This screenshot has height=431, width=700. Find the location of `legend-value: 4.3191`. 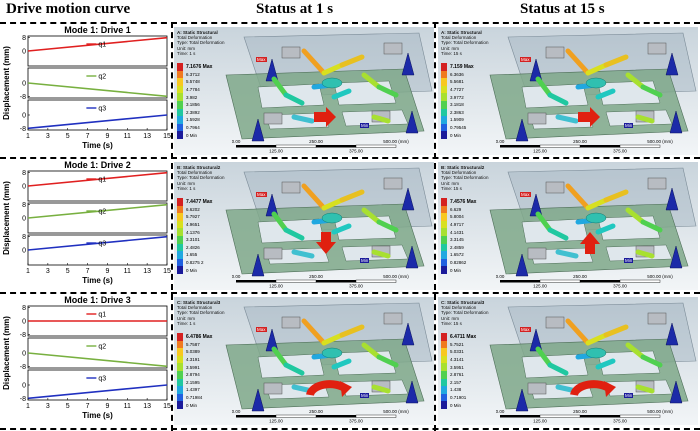

legend-value: 4.3191 is located at coordinates (193, 360).